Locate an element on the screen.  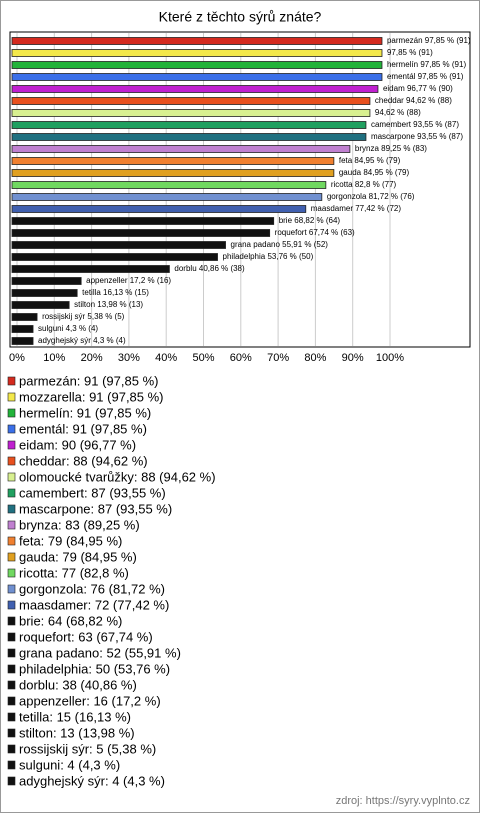
bar-label: gorgonzola 81,72 % (76) is located at coordinates (371, 196).